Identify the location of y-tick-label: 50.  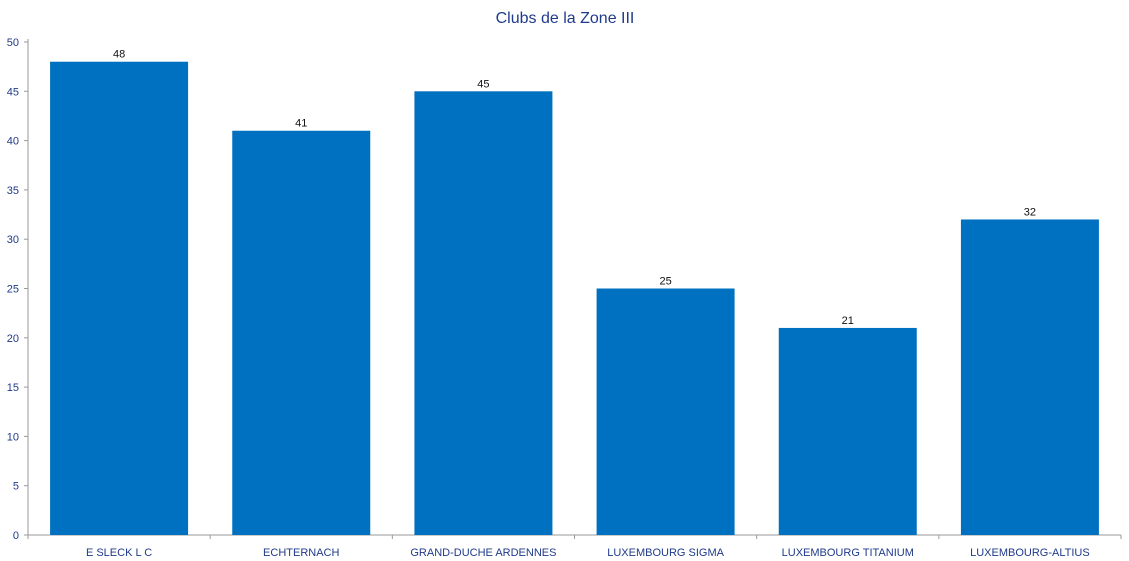
(13, 43).